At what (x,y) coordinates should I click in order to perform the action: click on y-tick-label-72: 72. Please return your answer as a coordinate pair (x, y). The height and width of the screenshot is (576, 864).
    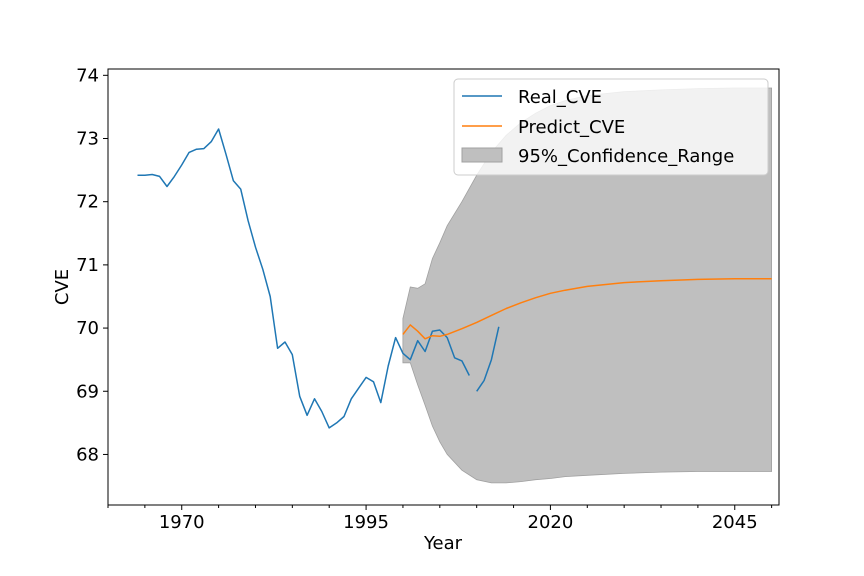
    Looking at the image, I should click on (87, 202).